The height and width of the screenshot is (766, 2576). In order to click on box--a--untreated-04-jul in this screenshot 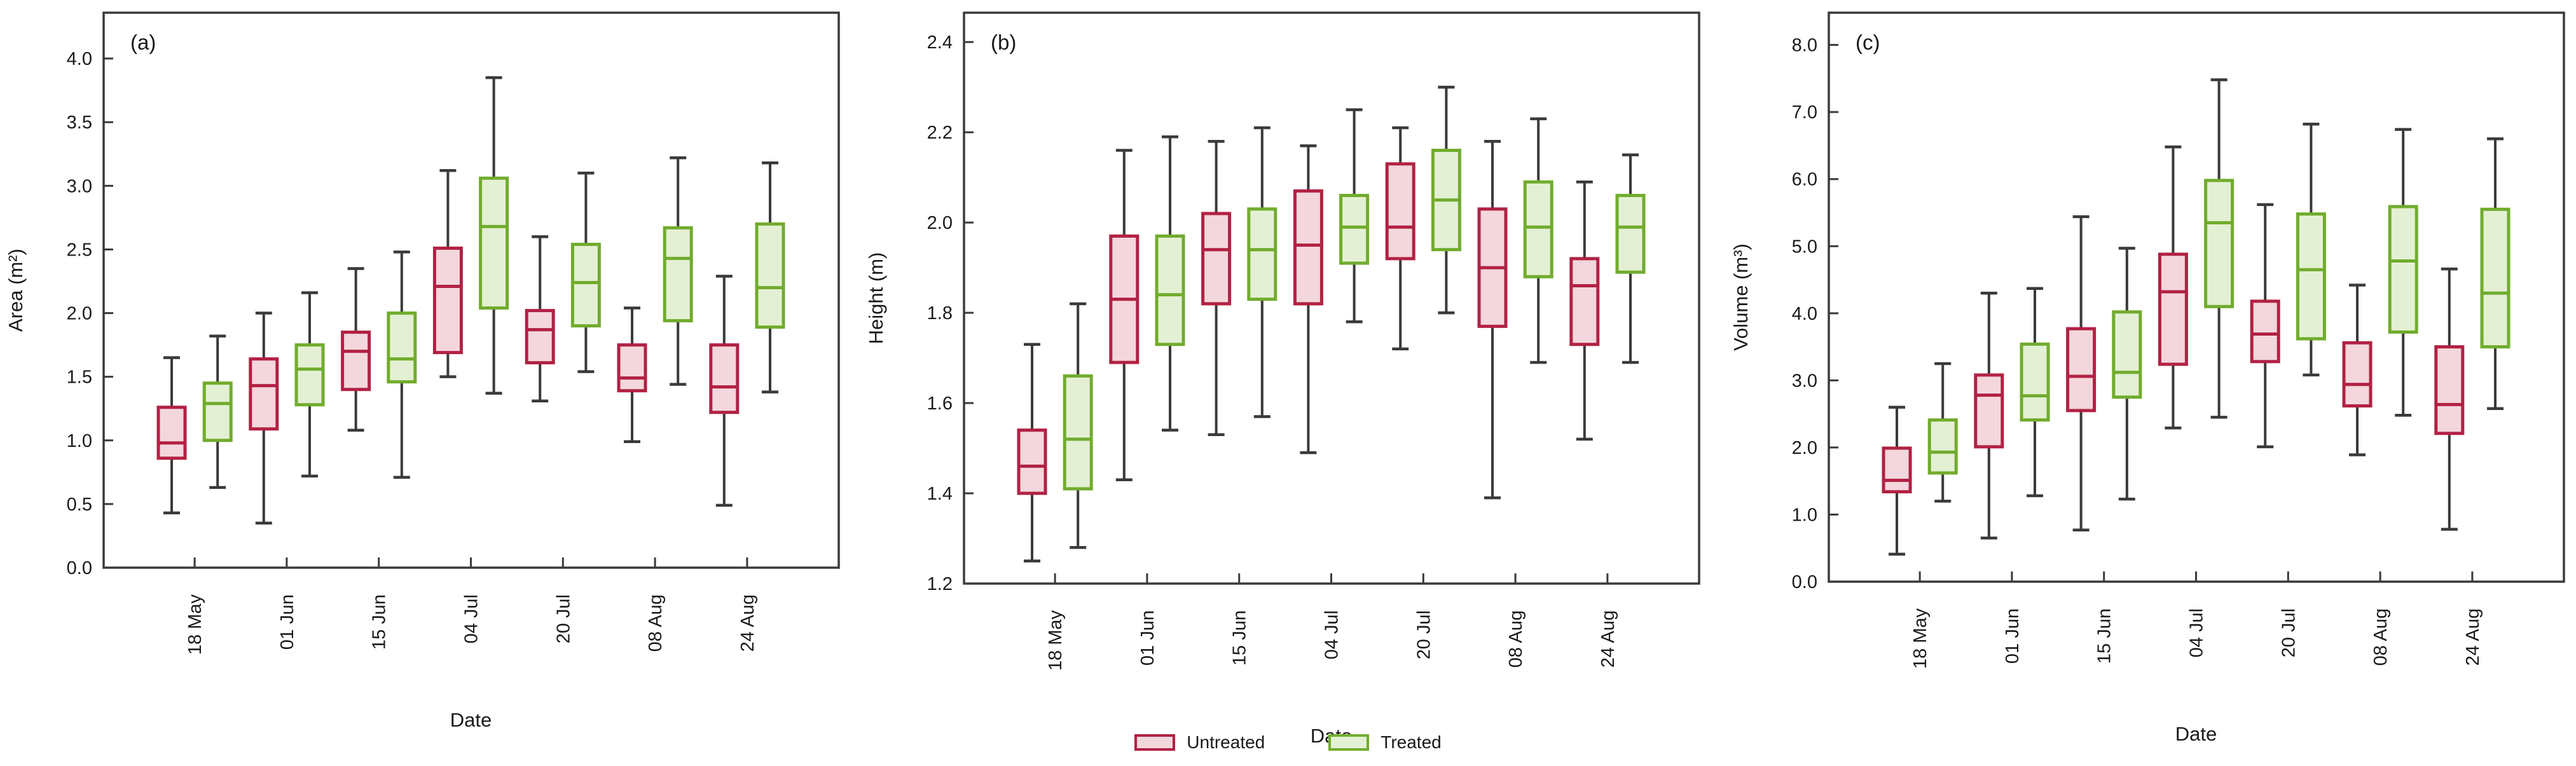, I will do `click(447, 273)`.